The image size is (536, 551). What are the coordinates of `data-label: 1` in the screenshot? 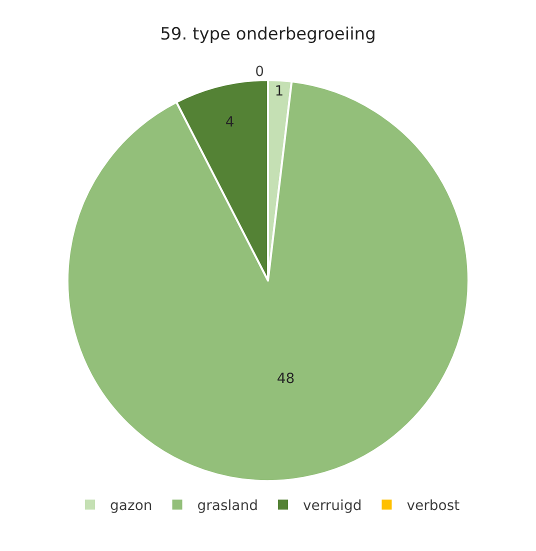 It's located at (279, 92).